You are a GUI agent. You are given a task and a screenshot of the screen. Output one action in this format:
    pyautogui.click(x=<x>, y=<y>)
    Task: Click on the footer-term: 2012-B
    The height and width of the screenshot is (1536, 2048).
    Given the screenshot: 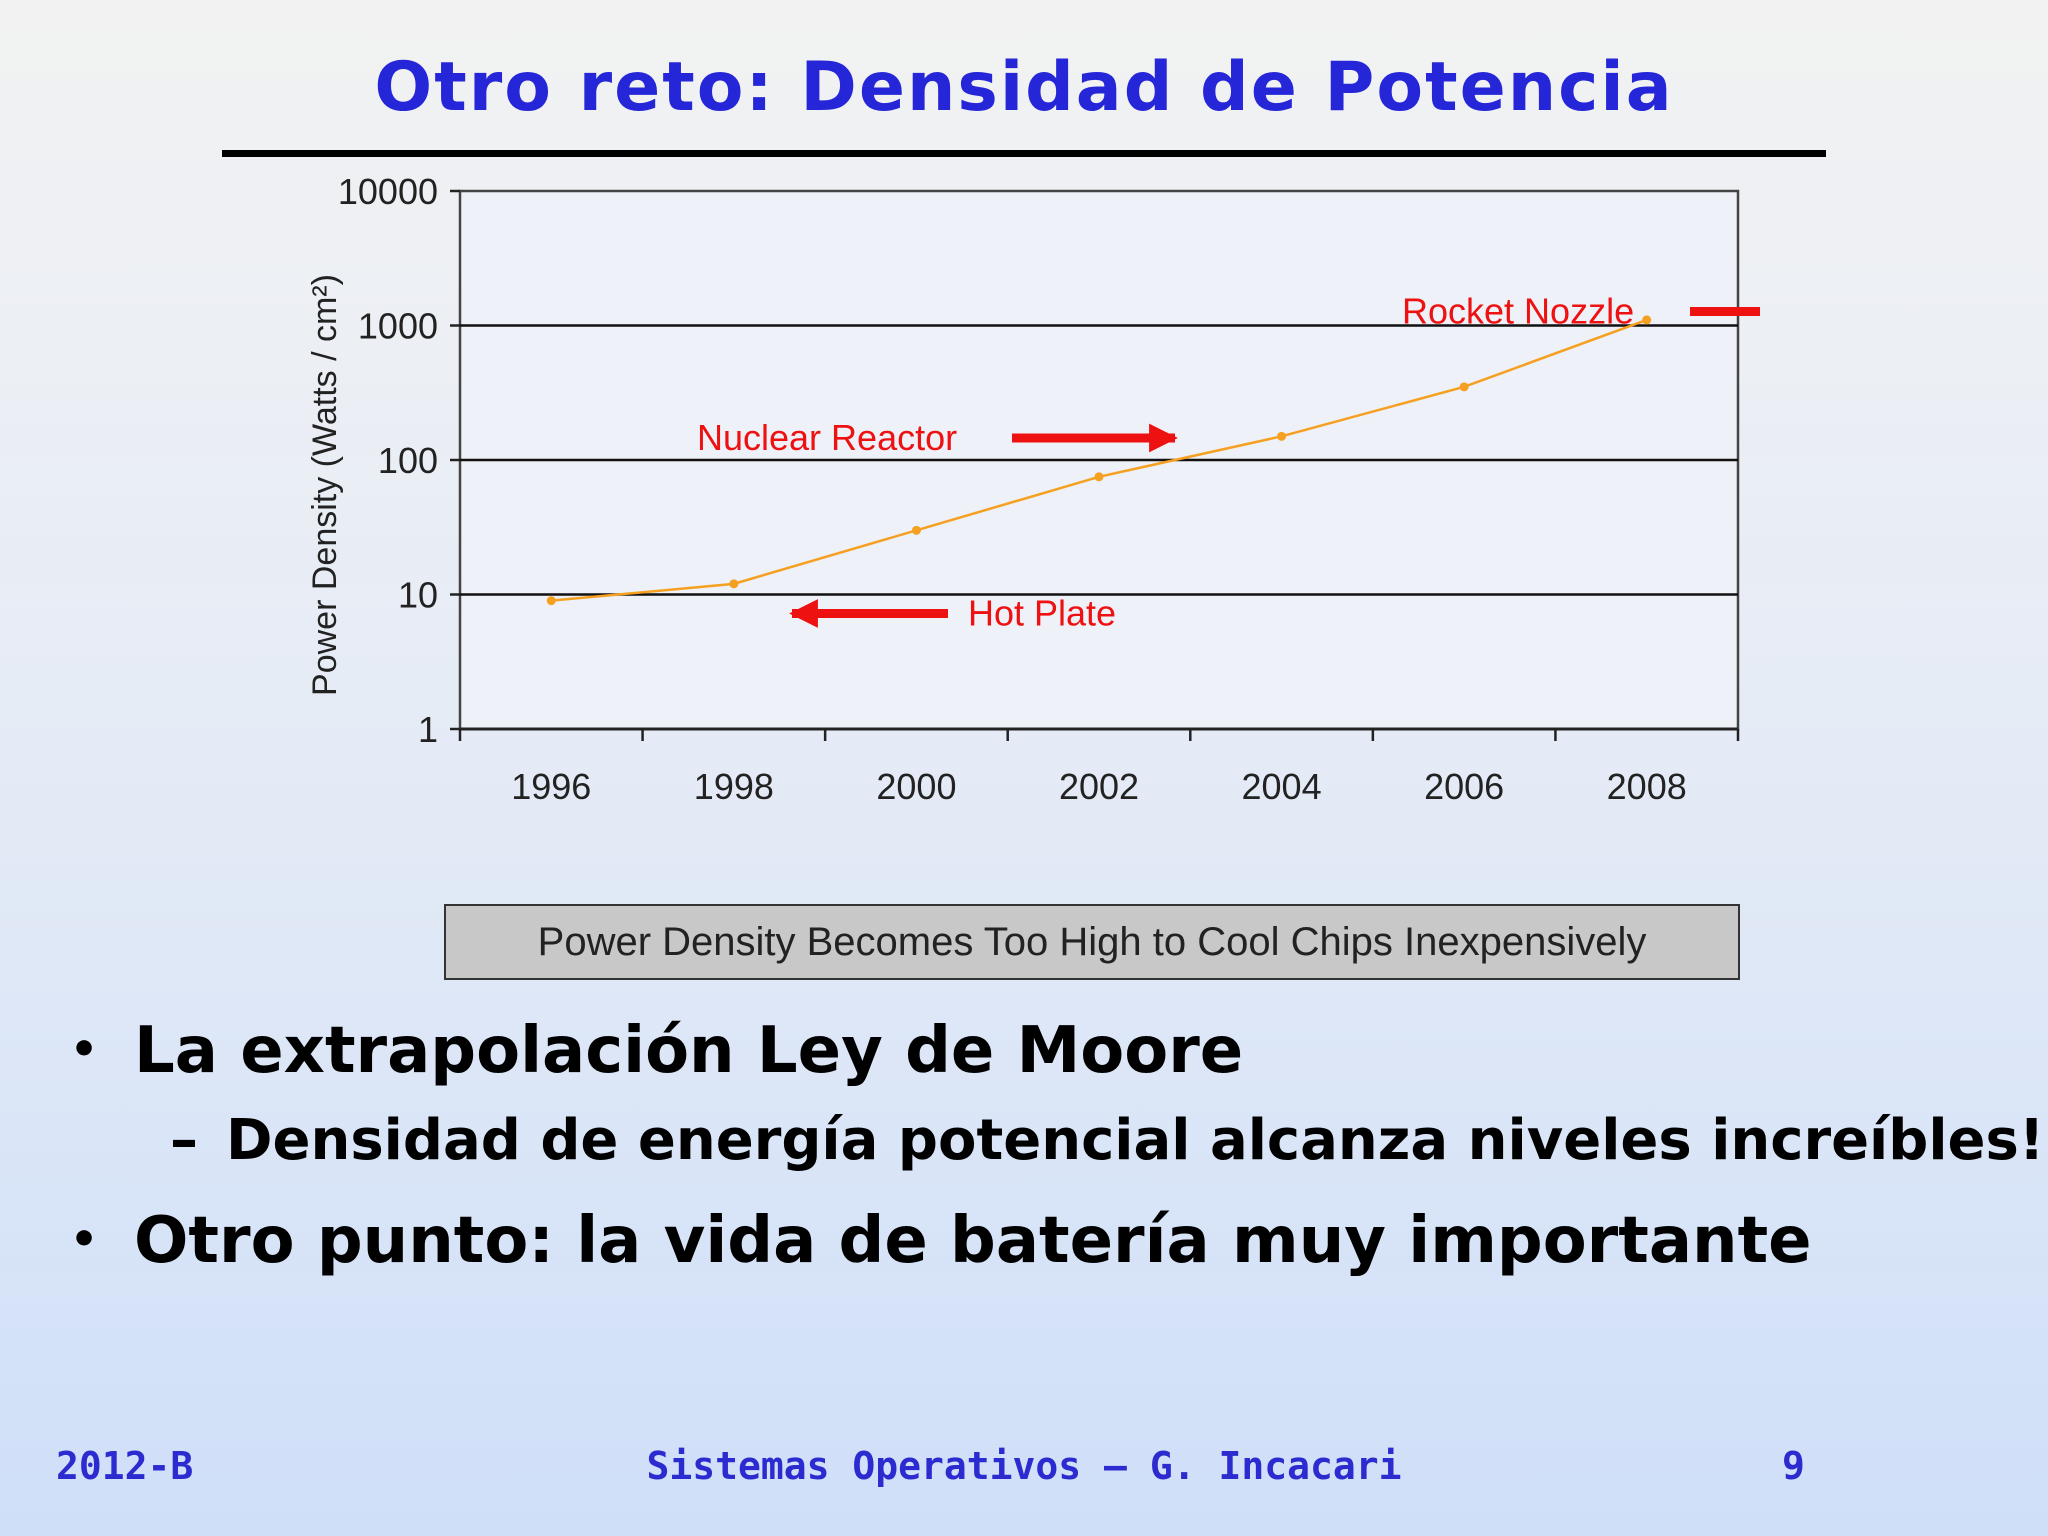 What is the action you would take?
    pyautogui.click(x=125, y=1466)
    